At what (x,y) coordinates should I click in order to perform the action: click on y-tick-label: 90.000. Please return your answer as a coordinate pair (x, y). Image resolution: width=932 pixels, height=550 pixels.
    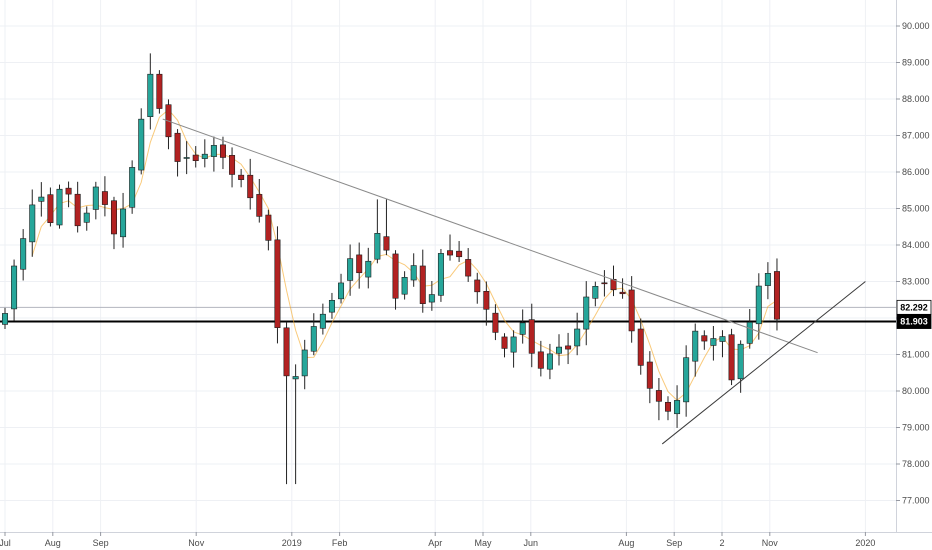
    Looking at the image, I should click on (916, 26).